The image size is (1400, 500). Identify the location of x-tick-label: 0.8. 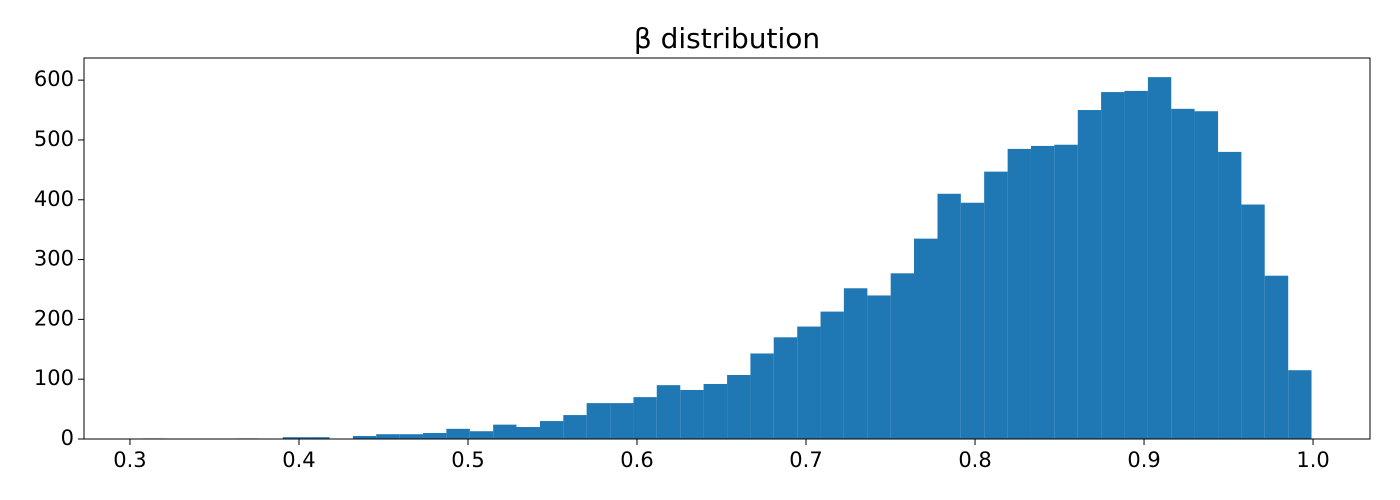
(974, 460).